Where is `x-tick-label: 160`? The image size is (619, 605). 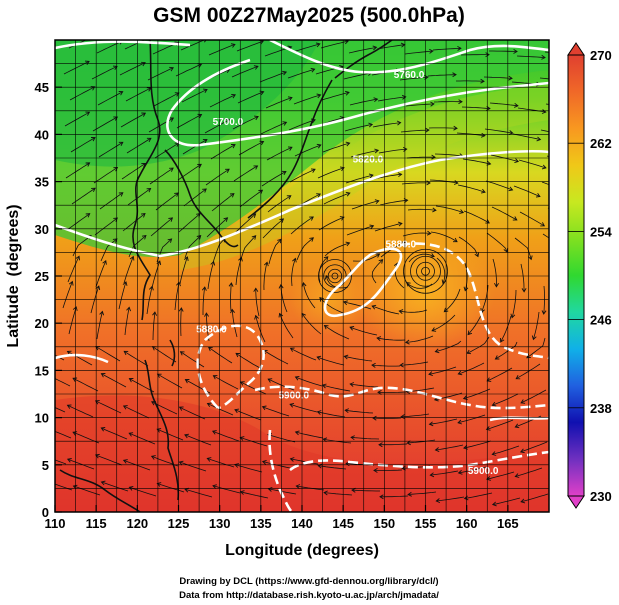 x-tick-label: 160 is located at coordinates (467, 523).